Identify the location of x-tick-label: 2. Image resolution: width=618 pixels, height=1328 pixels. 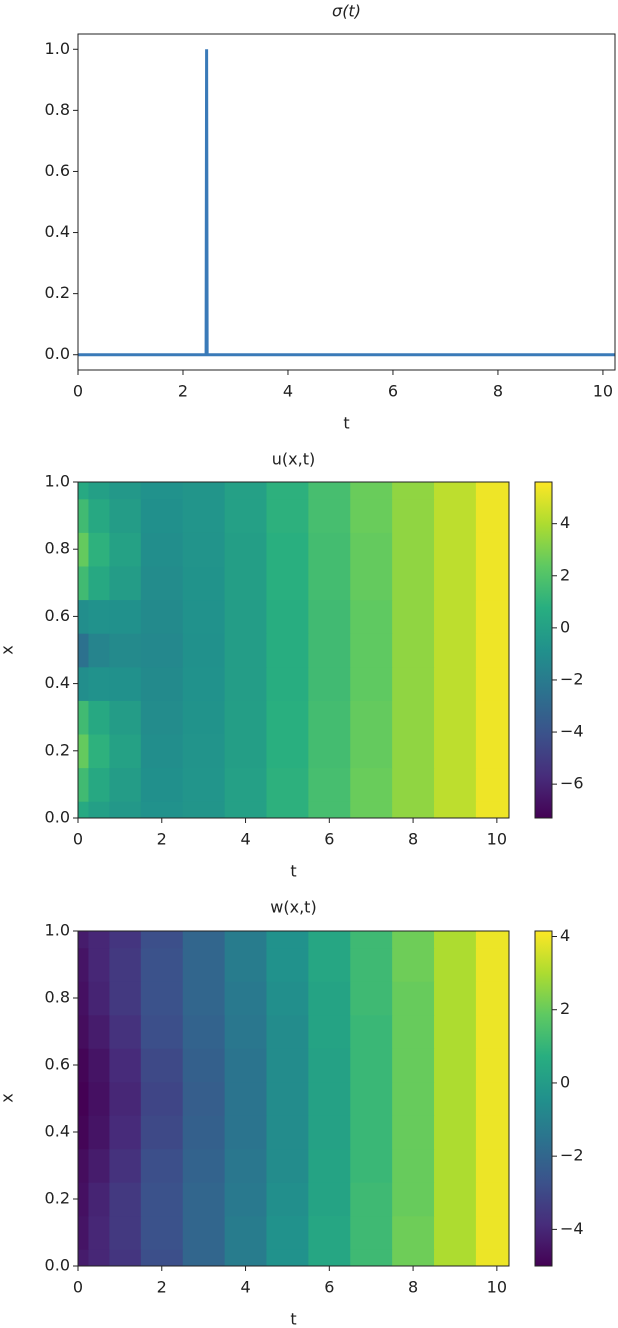
(162, 1287).